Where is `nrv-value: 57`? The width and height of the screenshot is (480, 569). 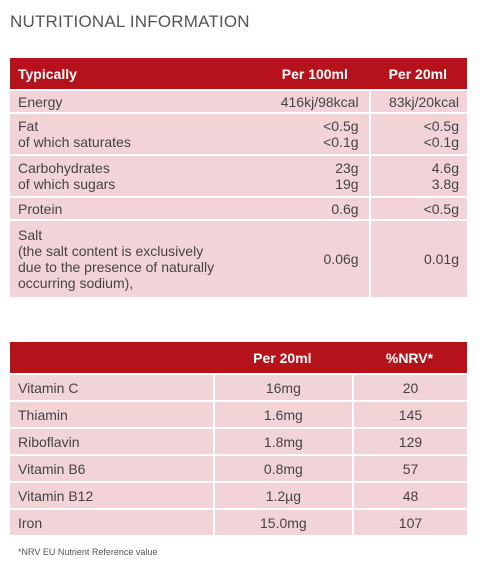 nrv-value: 57 is located at coordinates (409, 469).